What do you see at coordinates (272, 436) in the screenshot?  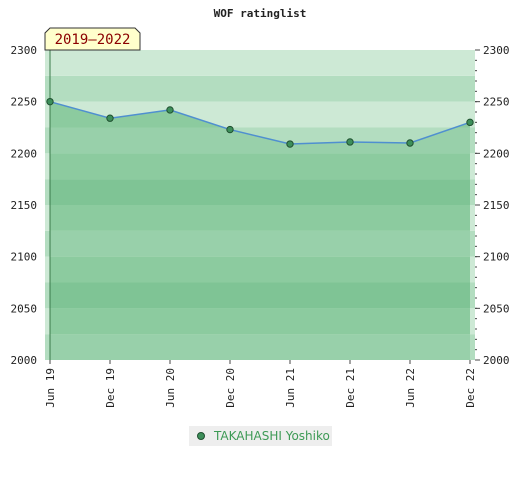 I see `legend-label: TAKAHASHI Yoshiko` at bounding box center [272, 436].